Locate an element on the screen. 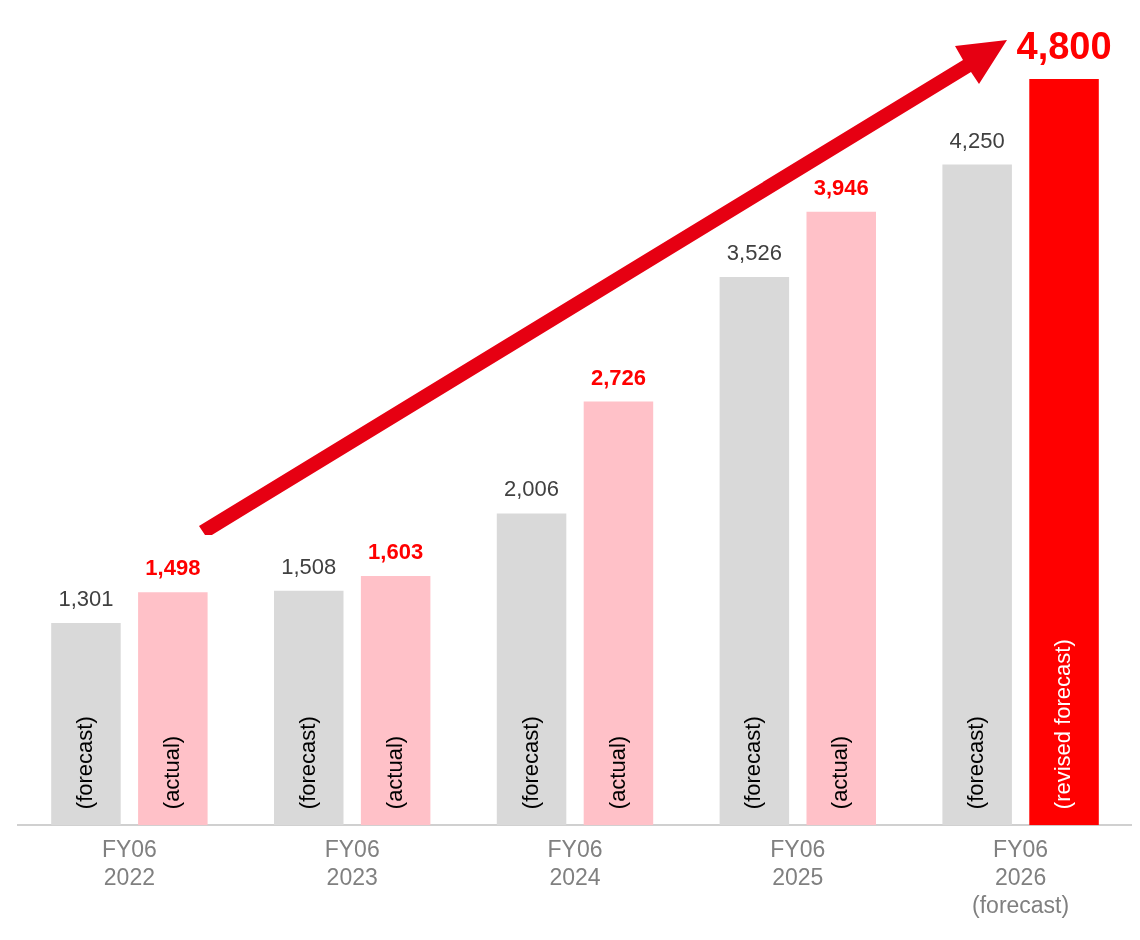 Image resolution: width=1140 pixels, height=940 pixels. data-label: 2,006 is located at coordinates (532, 489).